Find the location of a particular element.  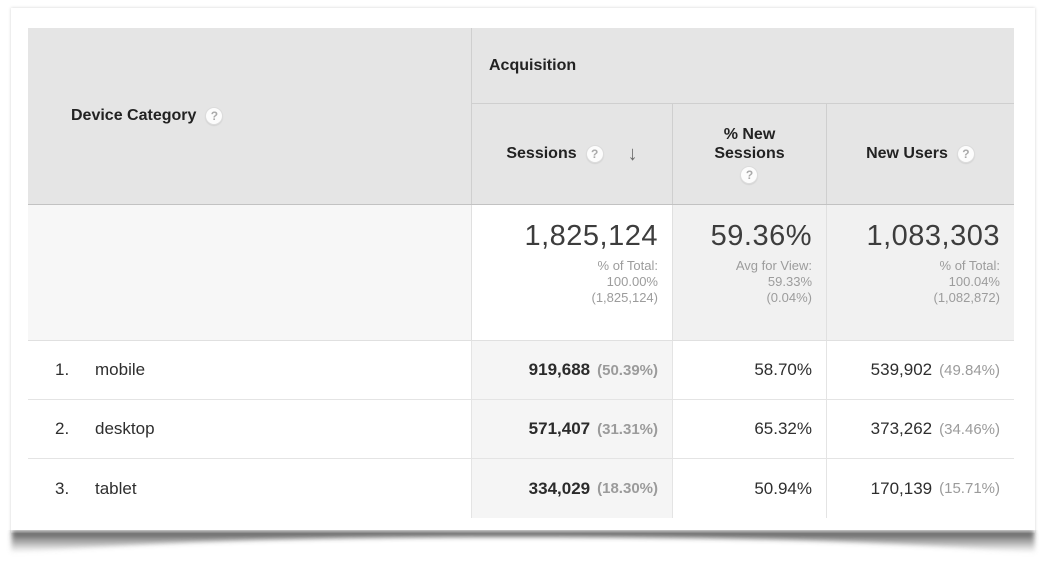

row-rank: 1. is located at coordinates (62, 369).